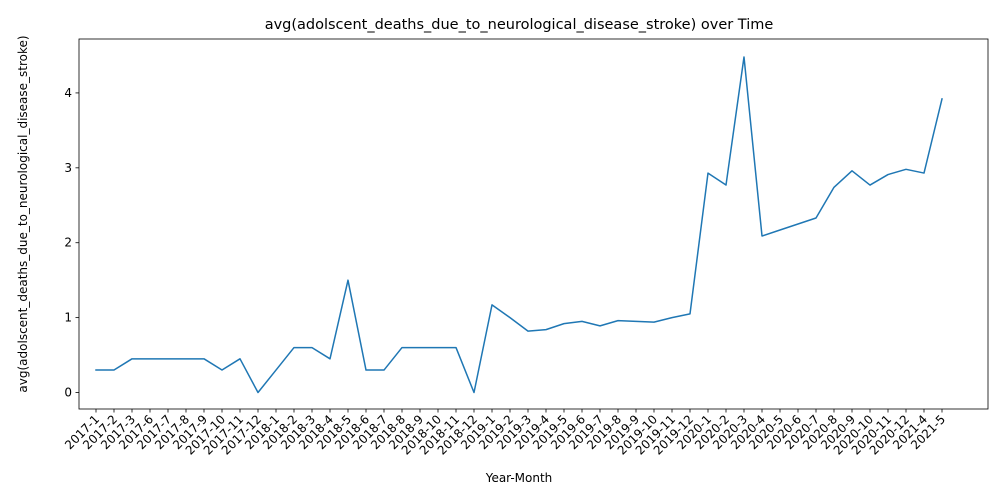 The height and width of the screenshot is (500, 1000). I want to click on x-axis-label: Year-Month, so click(519, 478).